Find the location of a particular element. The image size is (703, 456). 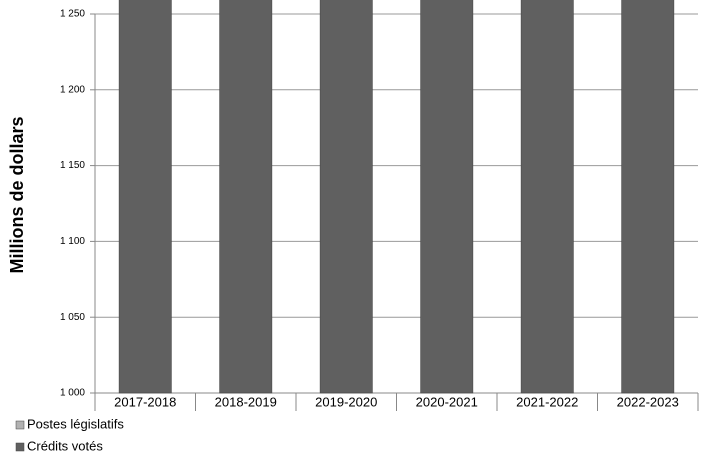

y-axis-label: Millions de dollars is located at coordinates (17, 194).